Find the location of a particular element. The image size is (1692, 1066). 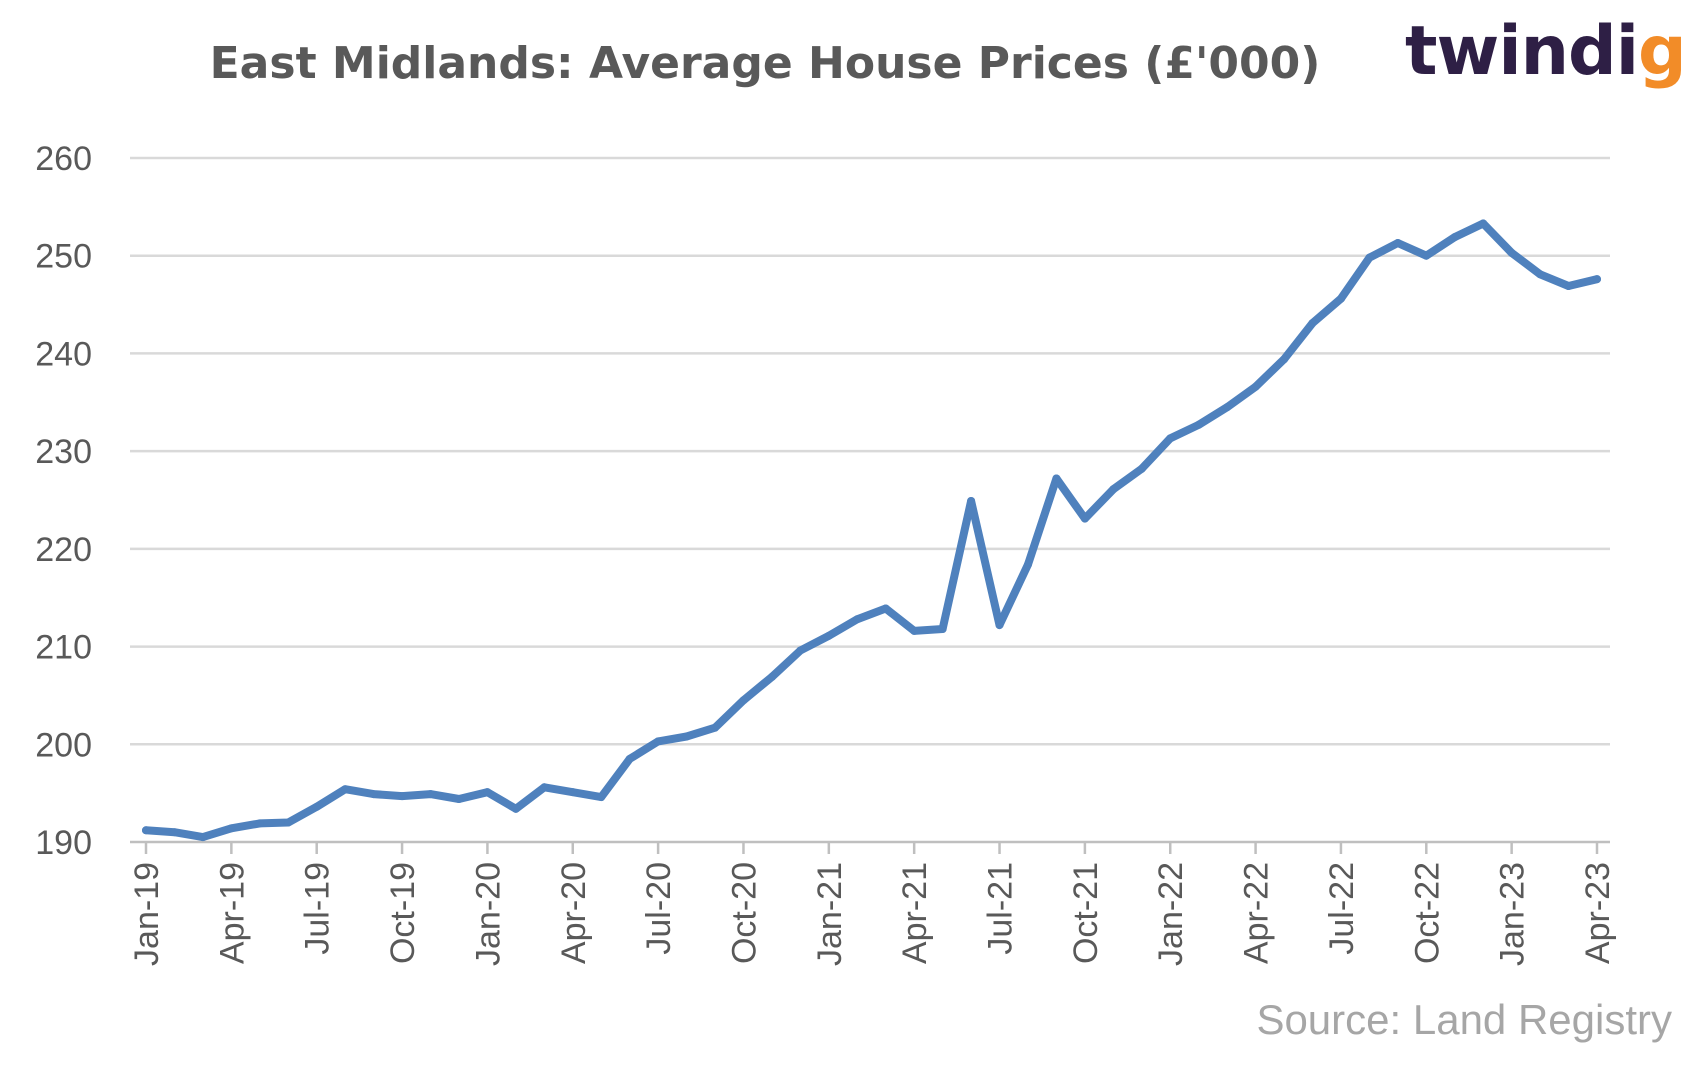

x-tick-label: Apr-22 is located at coordinates (1257, 913).